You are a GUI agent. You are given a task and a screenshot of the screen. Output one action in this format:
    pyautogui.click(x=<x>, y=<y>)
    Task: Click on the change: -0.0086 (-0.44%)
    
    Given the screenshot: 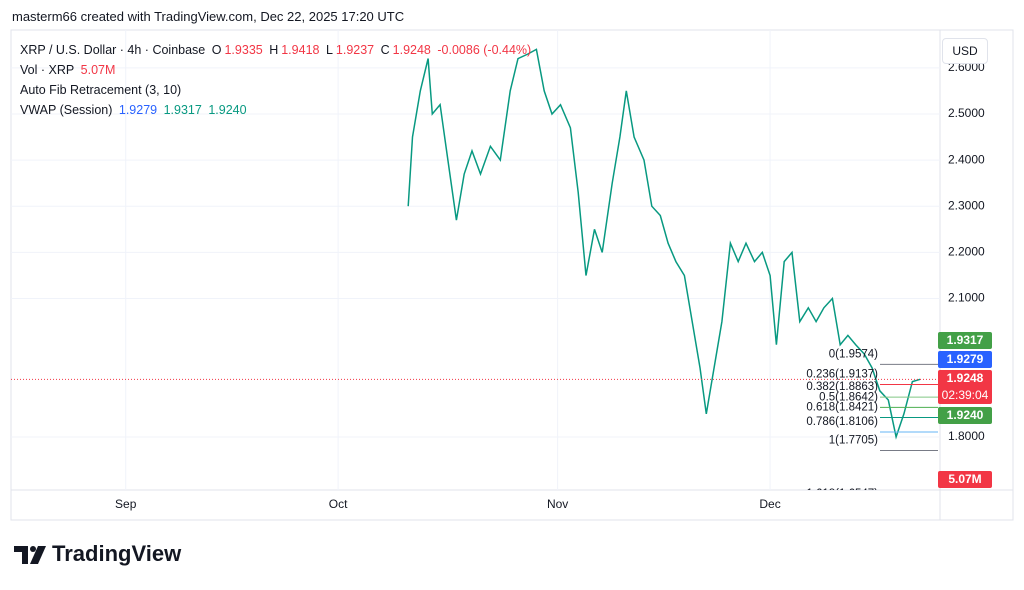 What is the action you would take?
    pyautogui.click(x=484, y=50)
    